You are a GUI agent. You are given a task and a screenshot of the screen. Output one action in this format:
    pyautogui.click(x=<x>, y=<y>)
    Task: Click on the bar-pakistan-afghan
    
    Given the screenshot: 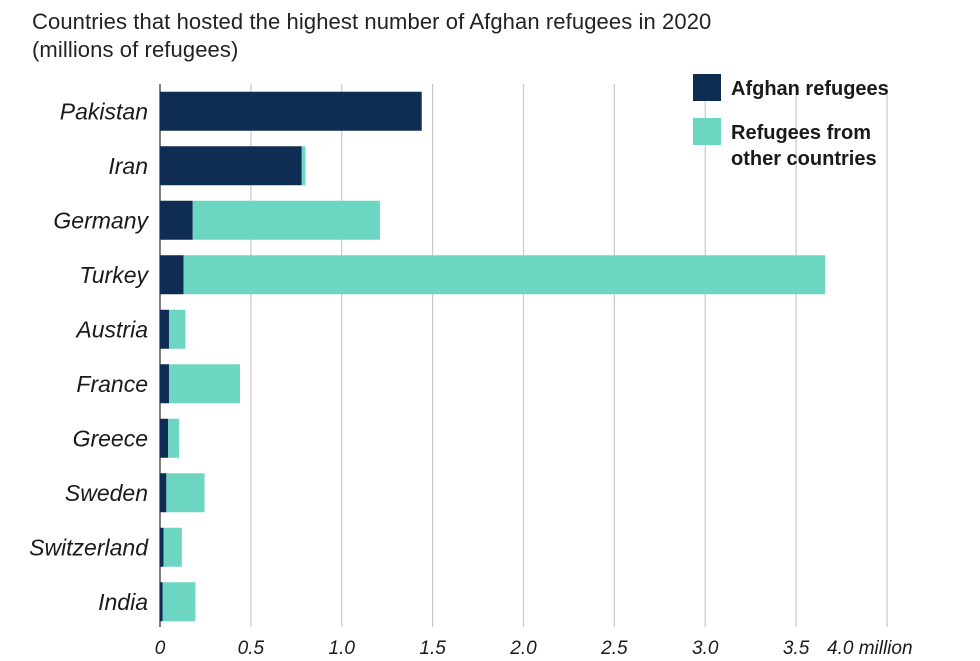 What is the action you would take?
    pyautogui.click(x=291, y=111)
    